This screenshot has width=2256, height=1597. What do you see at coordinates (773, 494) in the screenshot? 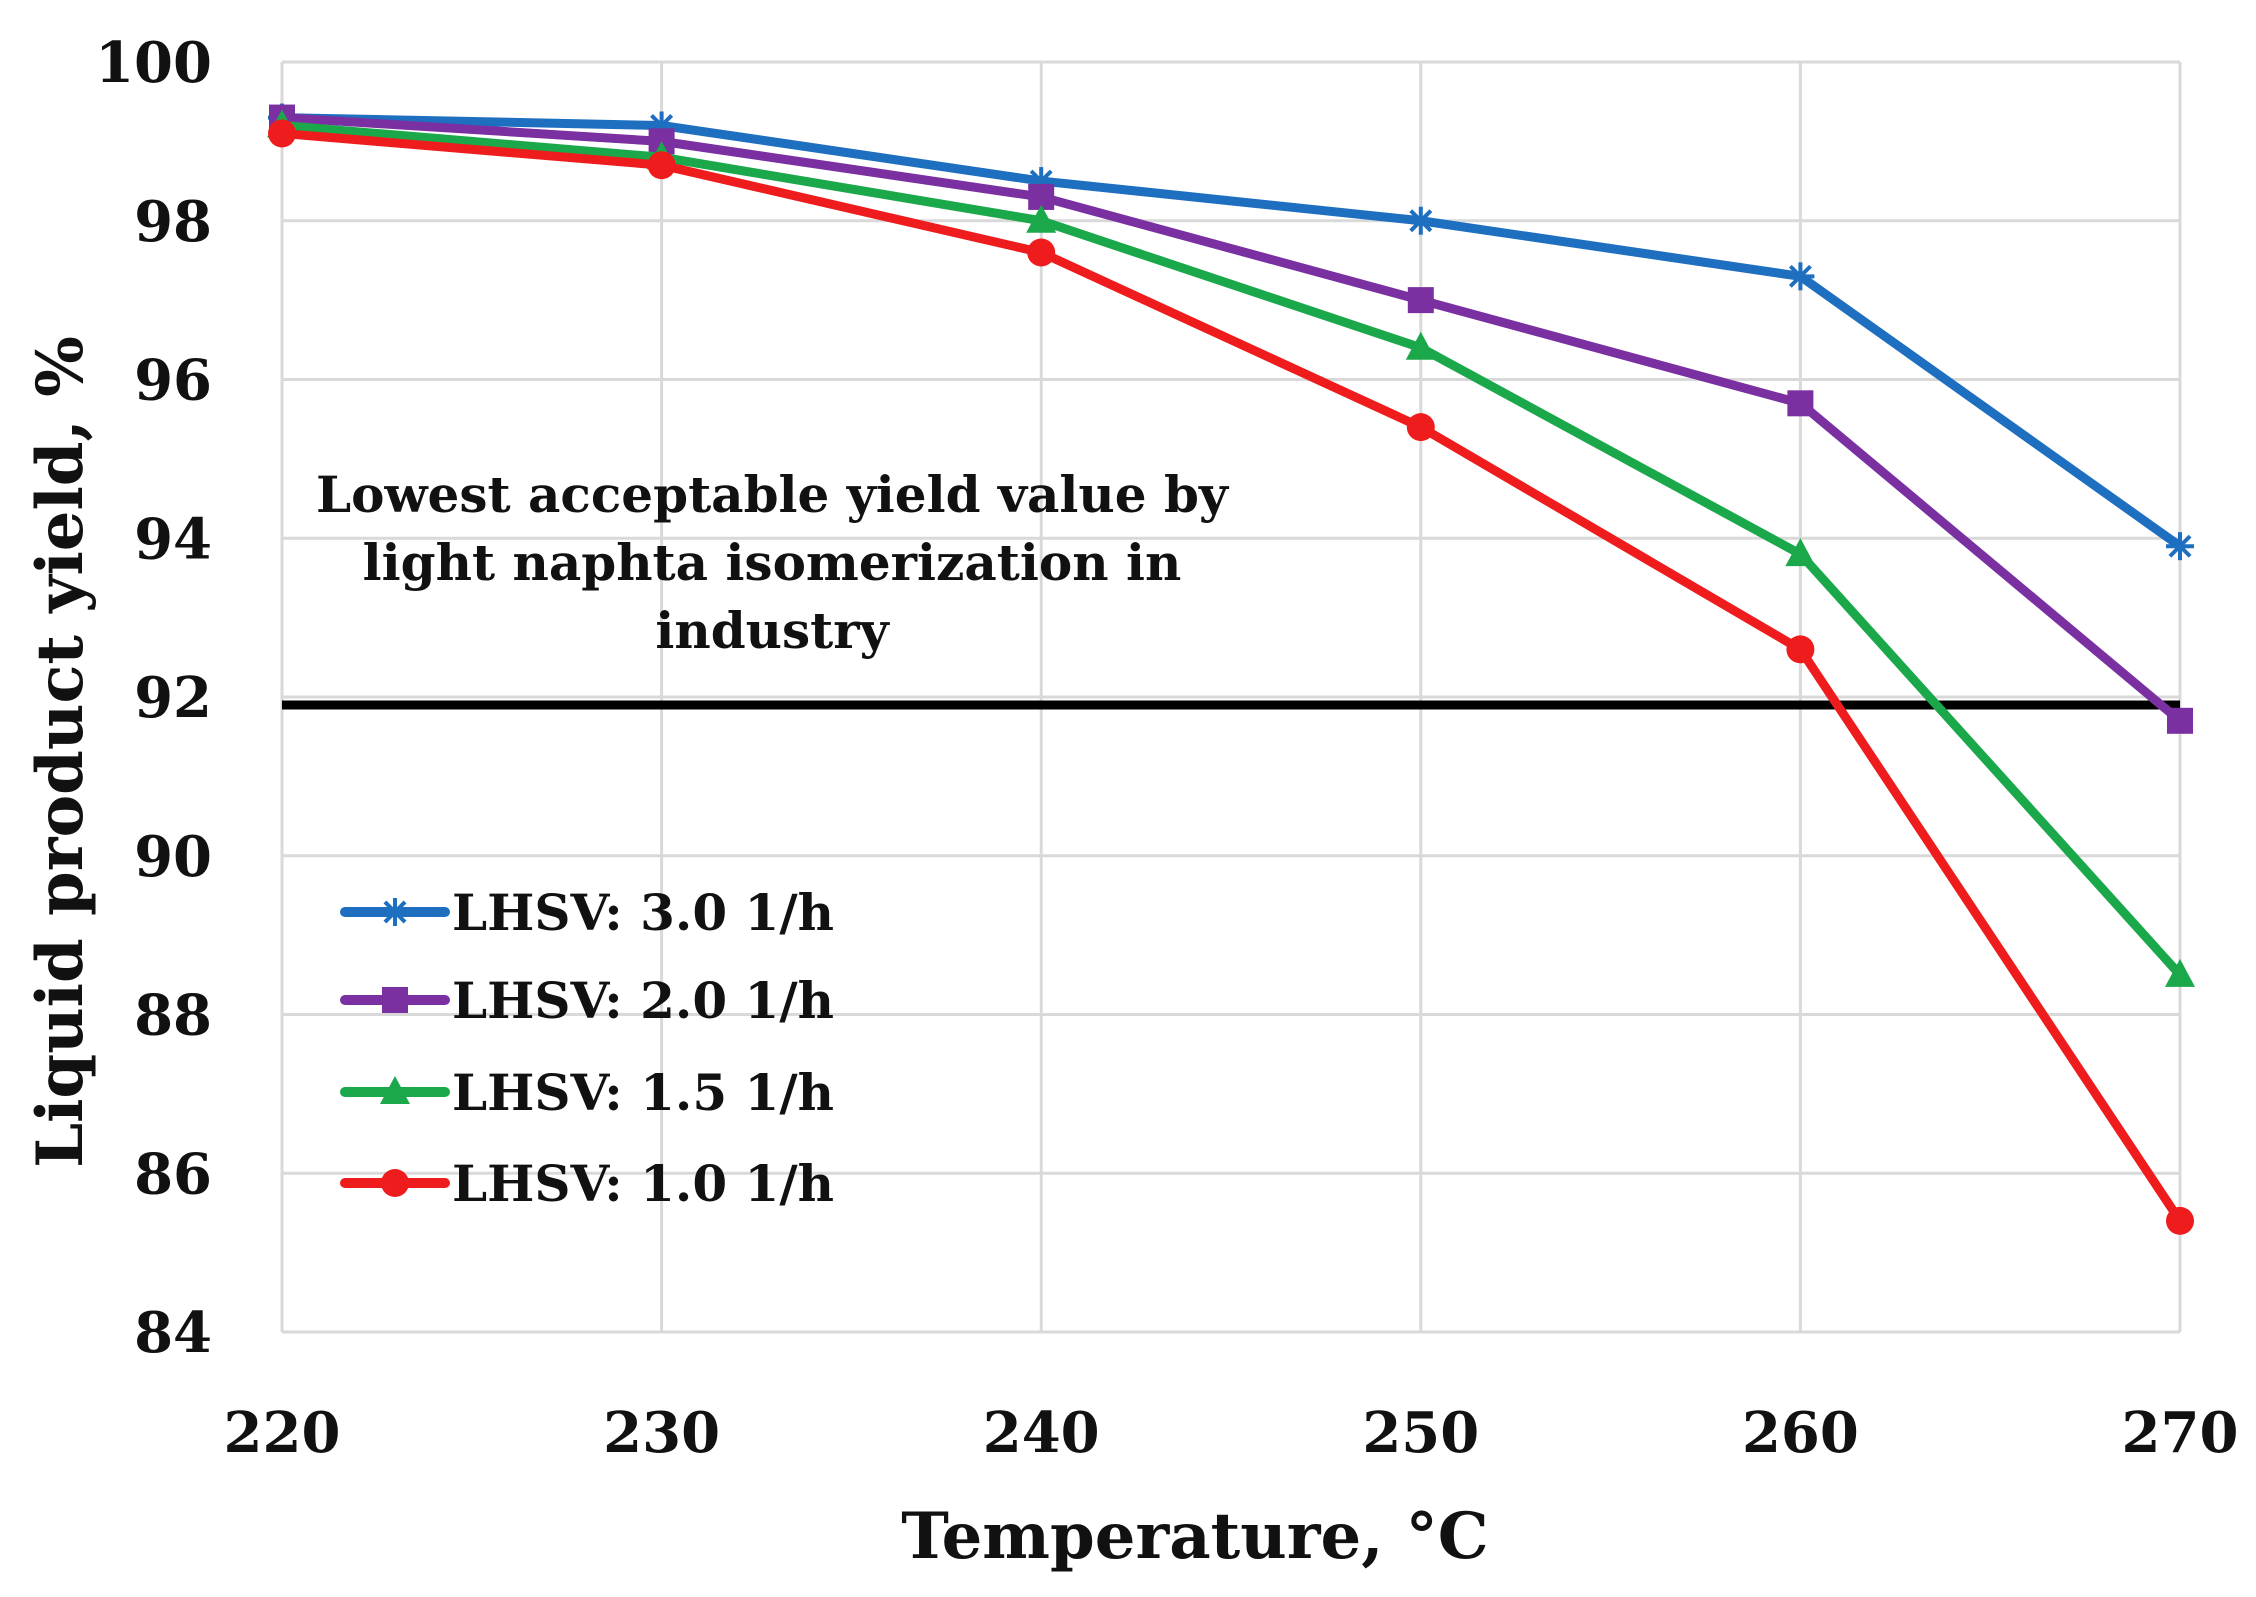
I see `annotation-line-1: Lowest acceptable yield value by` at bounding box center [773, 494].